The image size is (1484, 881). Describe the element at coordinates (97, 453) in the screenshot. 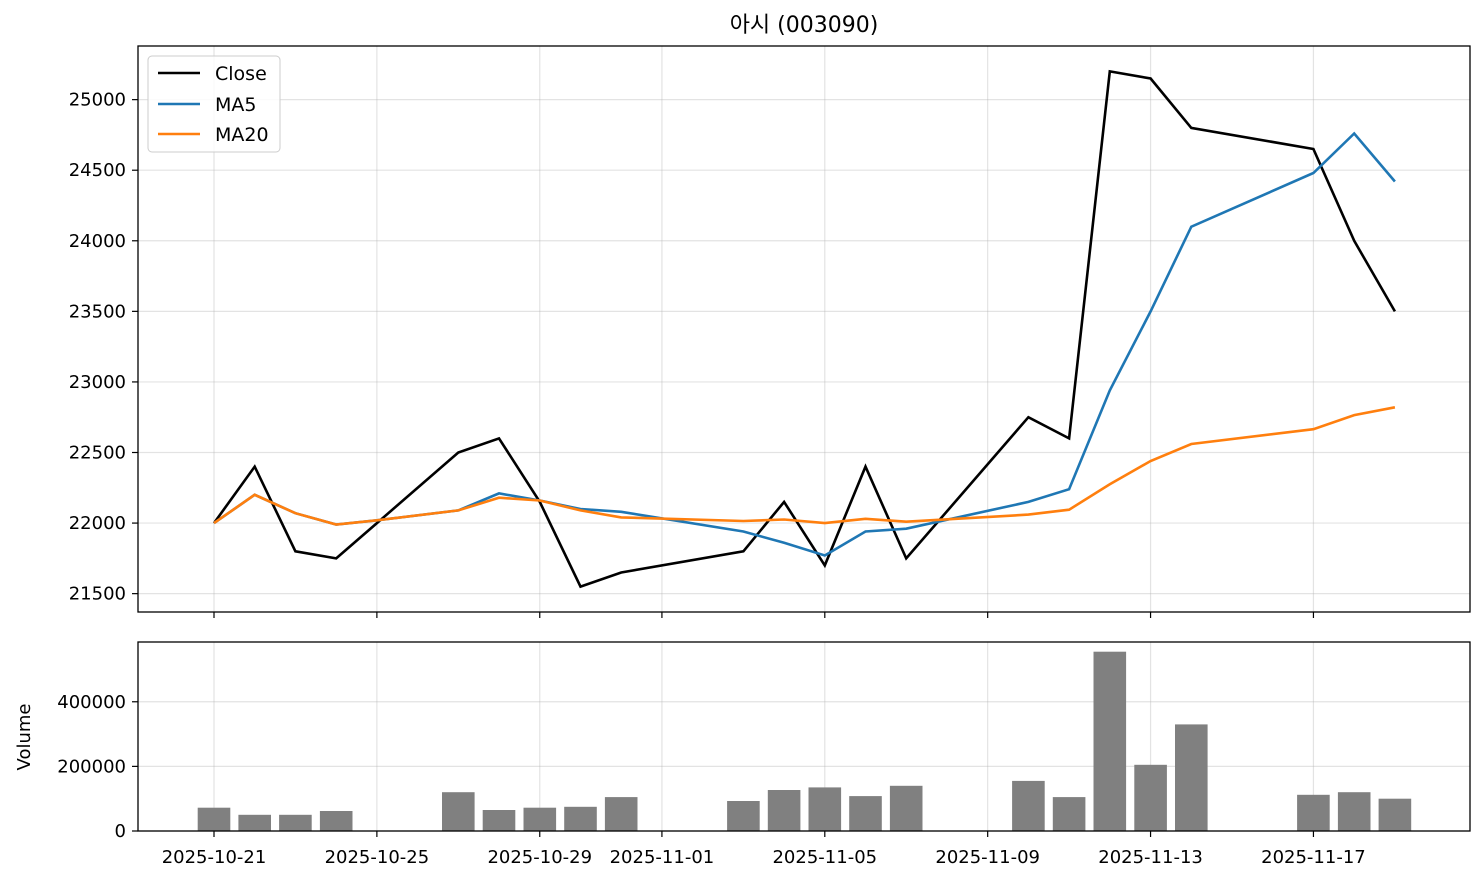

I see `price-y-tick-label: 22500` at that location.